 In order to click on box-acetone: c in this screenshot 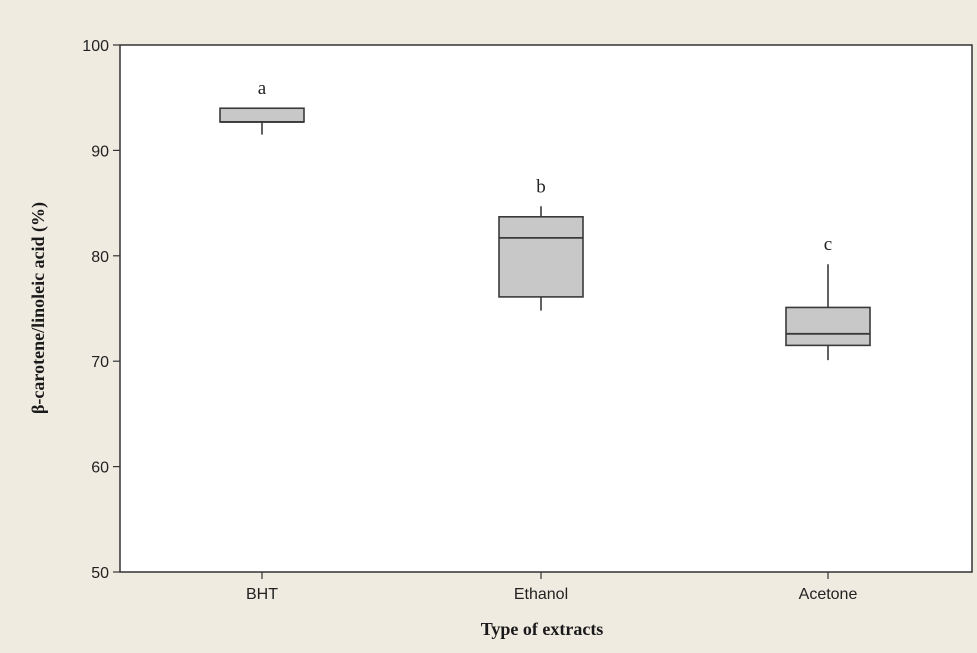, I will do `click(828, 297)`.